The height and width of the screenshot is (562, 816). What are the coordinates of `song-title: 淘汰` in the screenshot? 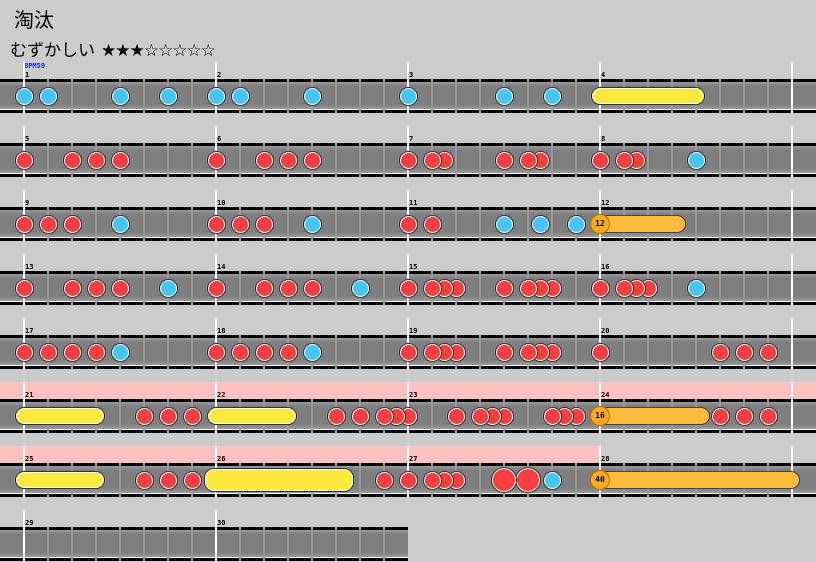 It's located at (34, 20).